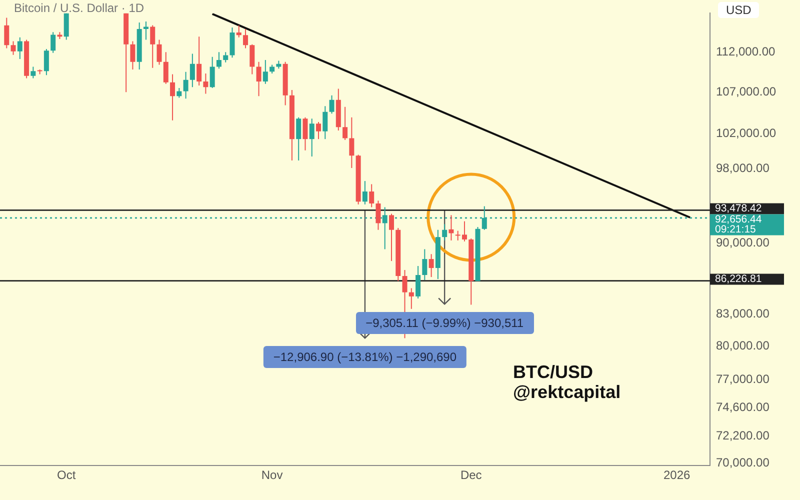  Describe the element at coordinates (738, 279) in the screenshot. I see `ref-line-label: 86,226.81` at that location.